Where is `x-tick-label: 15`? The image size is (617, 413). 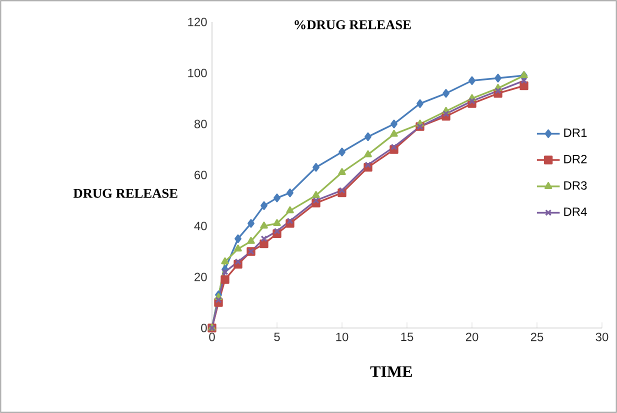 x-tick-label: 15 is located at coordinates (407, 337).